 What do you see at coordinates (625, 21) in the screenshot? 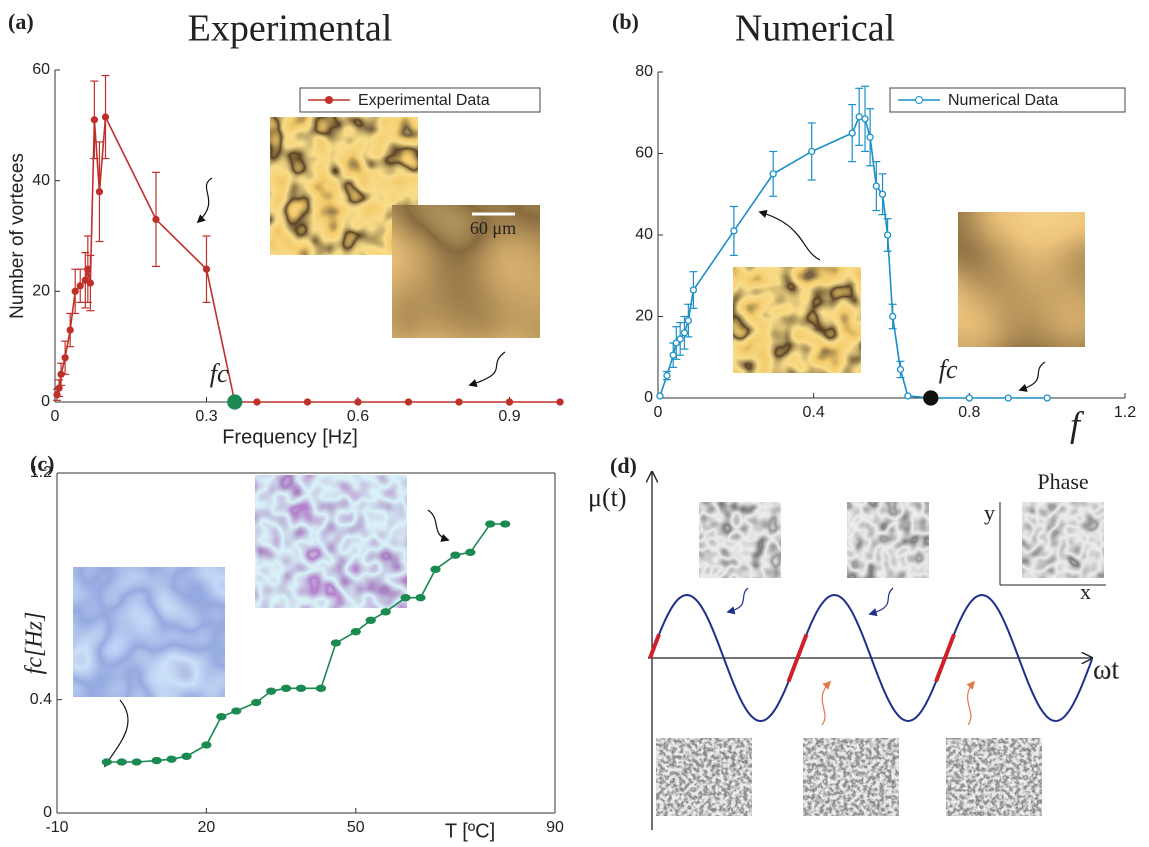
I see `panel-label: (b)` at bounding box center [625, 21].